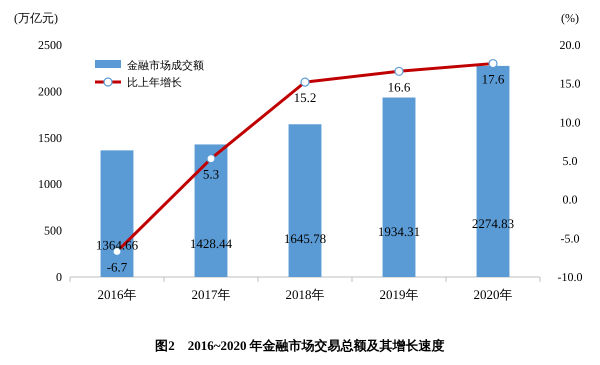 Image resolution: width=600 pixels, height=365 pixels. Describe the element at coordinates (211, 174) in the screenshot. I see `data-label: 5.3` at that location.